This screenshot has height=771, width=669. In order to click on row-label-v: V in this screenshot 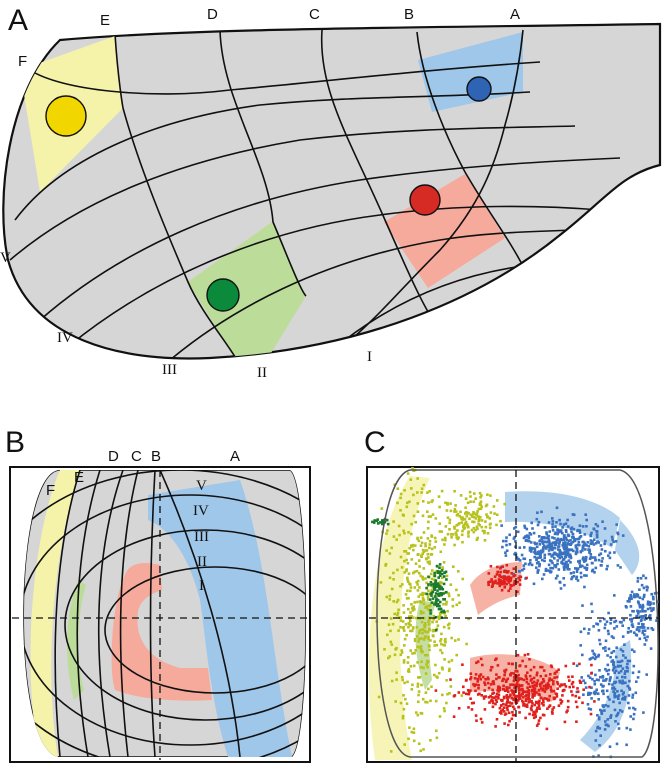, I will do `click(5, 258)`.